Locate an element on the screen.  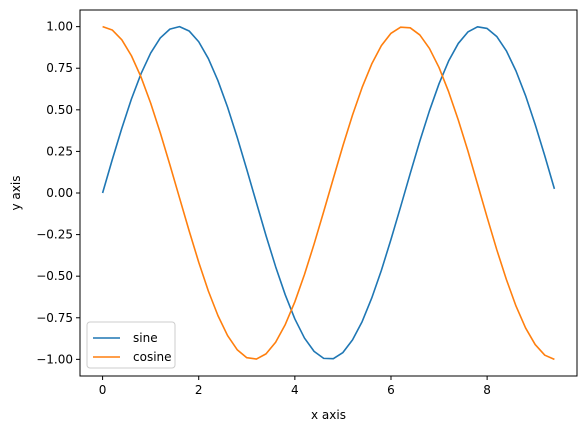
x-axis-ticks: 0 2 4 6 8 is located at coordinates (295, 386).